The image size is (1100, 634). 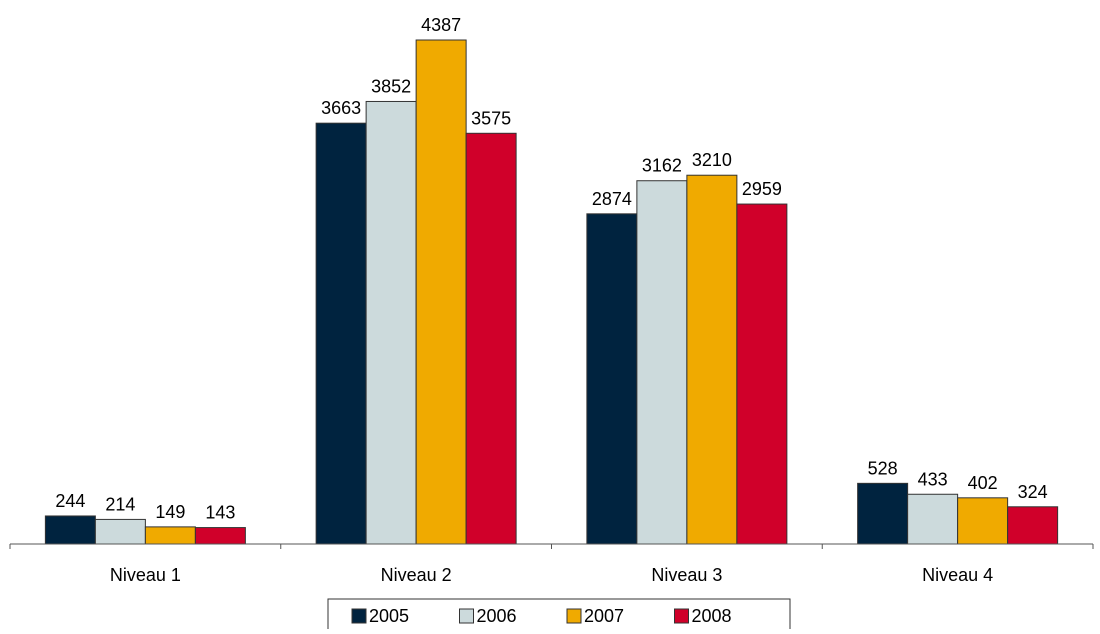 I want to click on data-label-2005-1: 244, so click(x=70, y=501).